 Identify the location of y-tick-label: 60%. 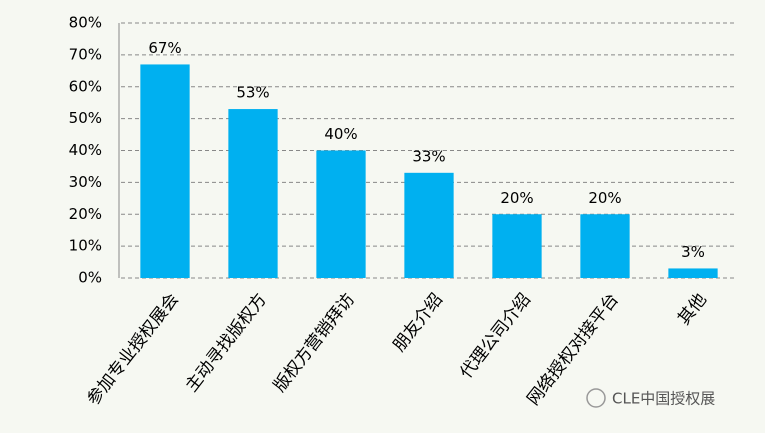
(85, 86).